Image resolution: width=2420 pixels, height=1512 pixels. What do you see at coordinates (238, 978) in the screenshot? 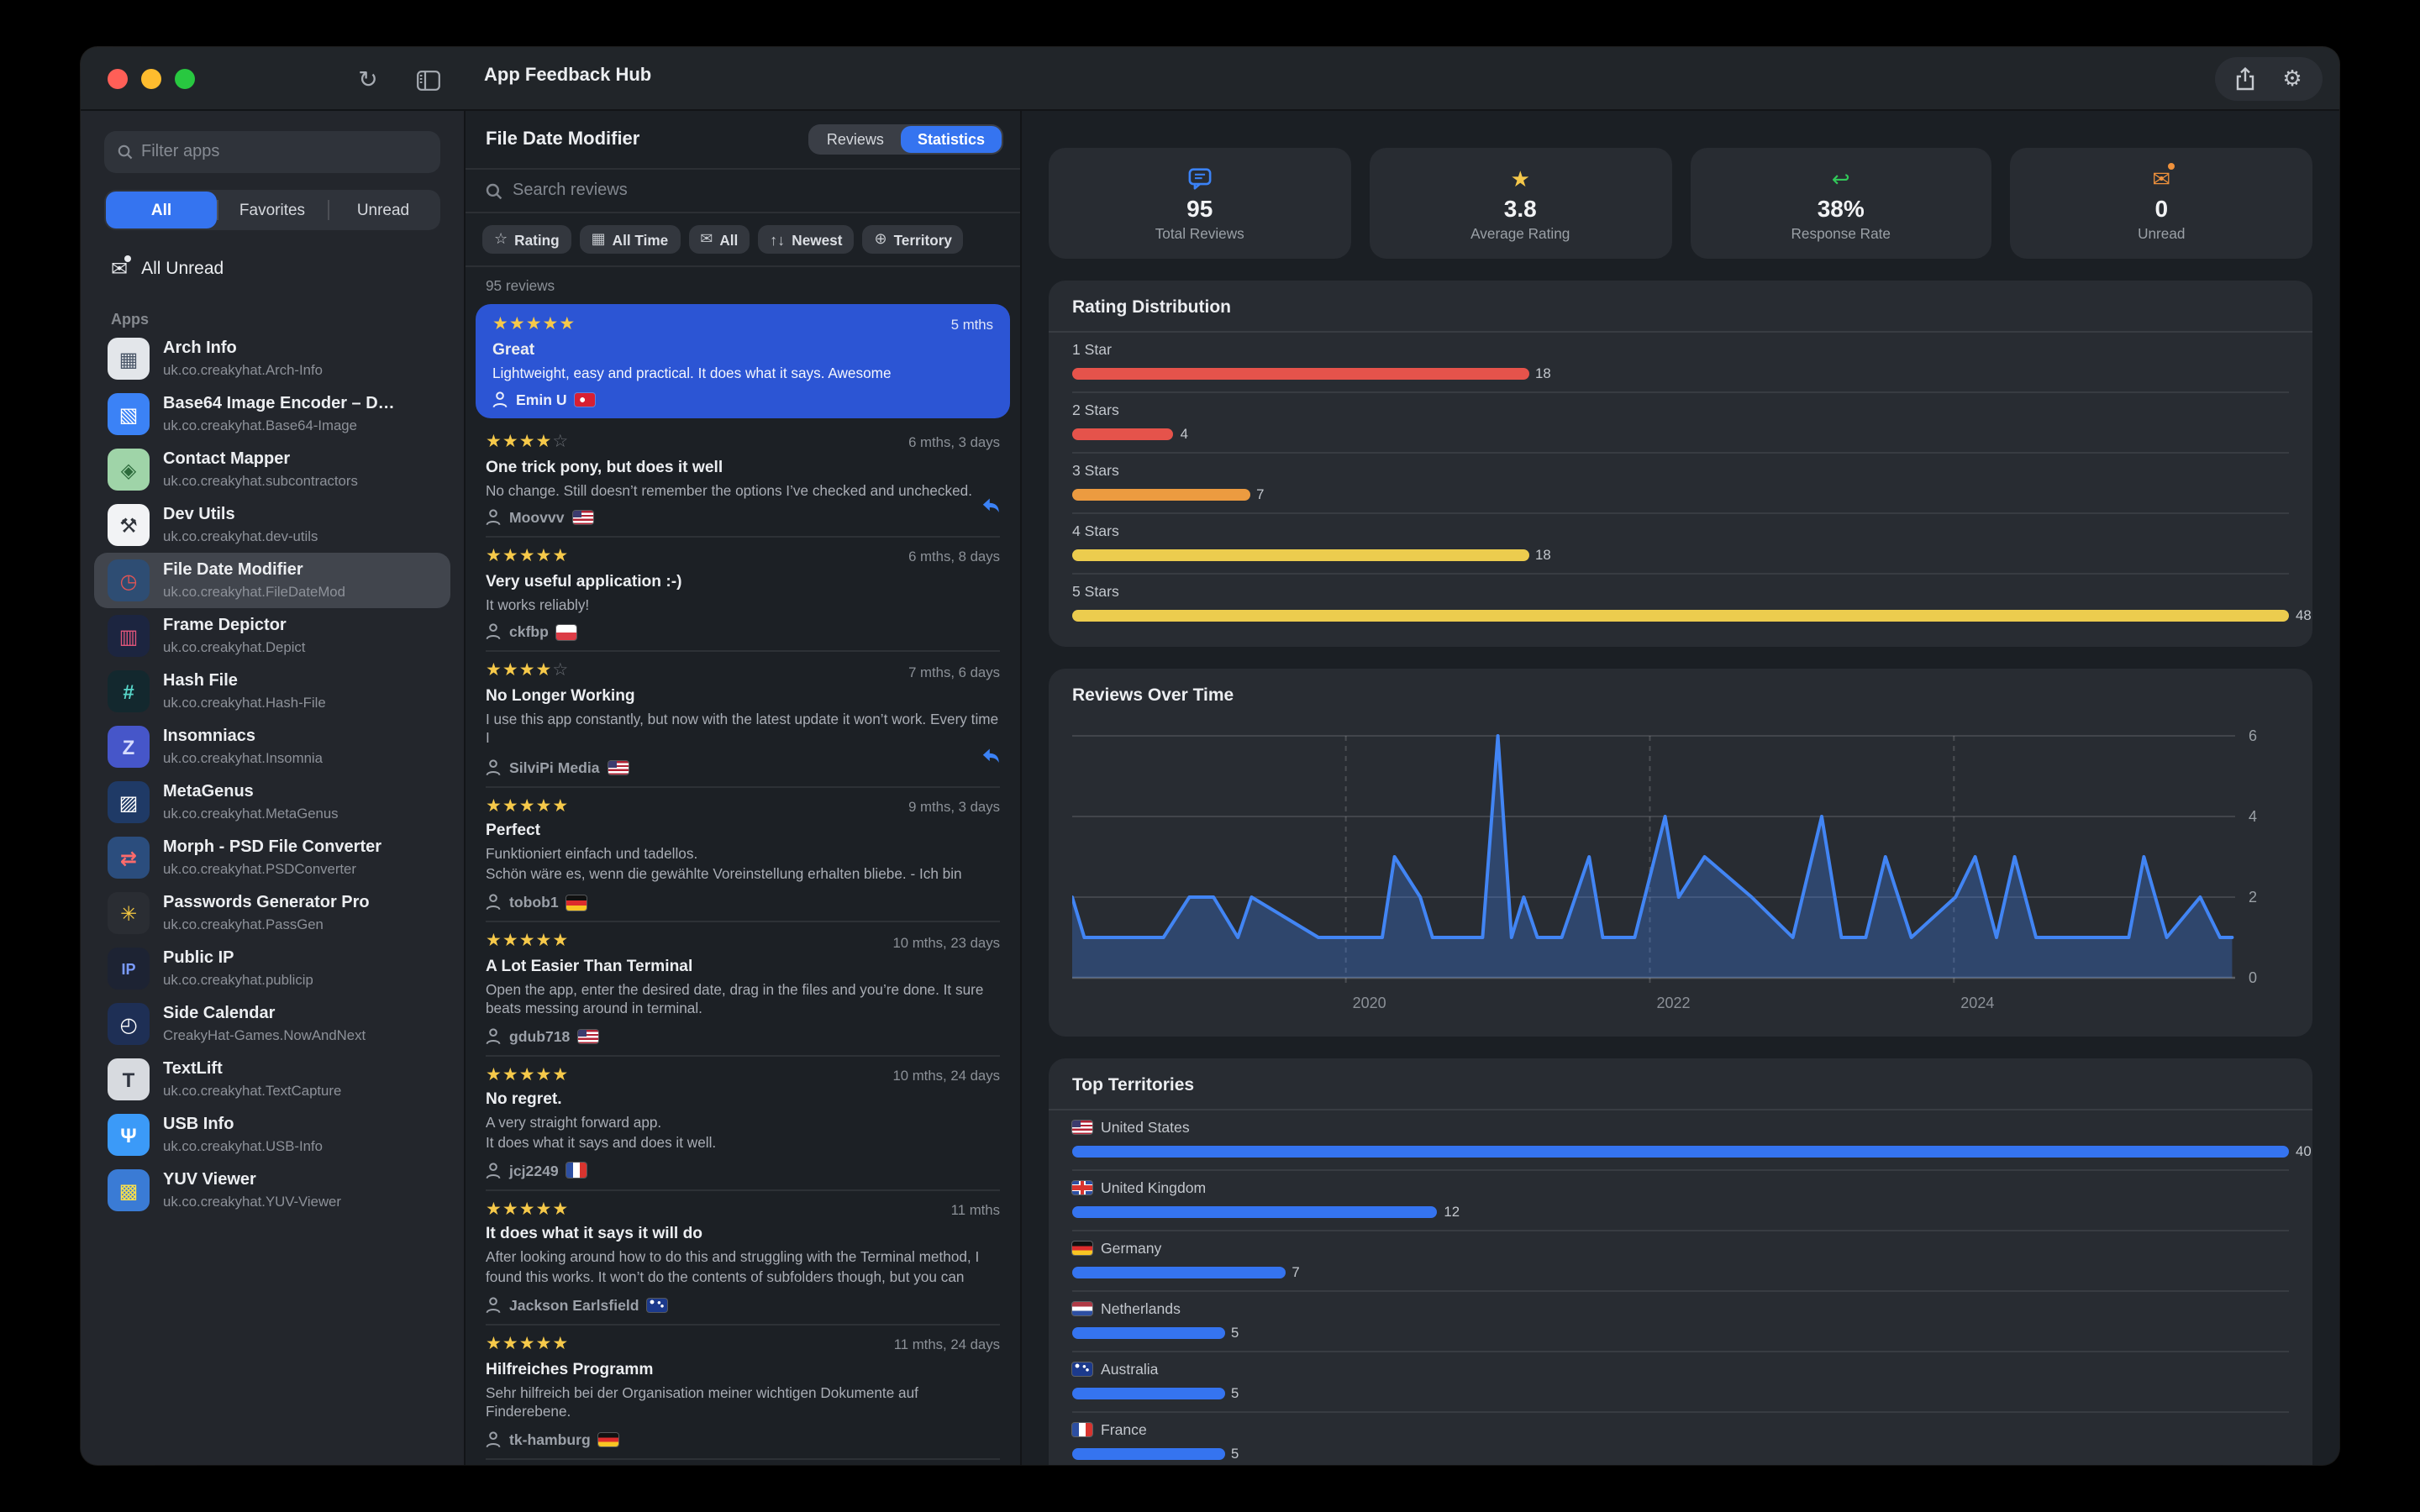
I see `app-bundle-id: uk.co.creakyhat.publicip` at bounding box center [238, 978].